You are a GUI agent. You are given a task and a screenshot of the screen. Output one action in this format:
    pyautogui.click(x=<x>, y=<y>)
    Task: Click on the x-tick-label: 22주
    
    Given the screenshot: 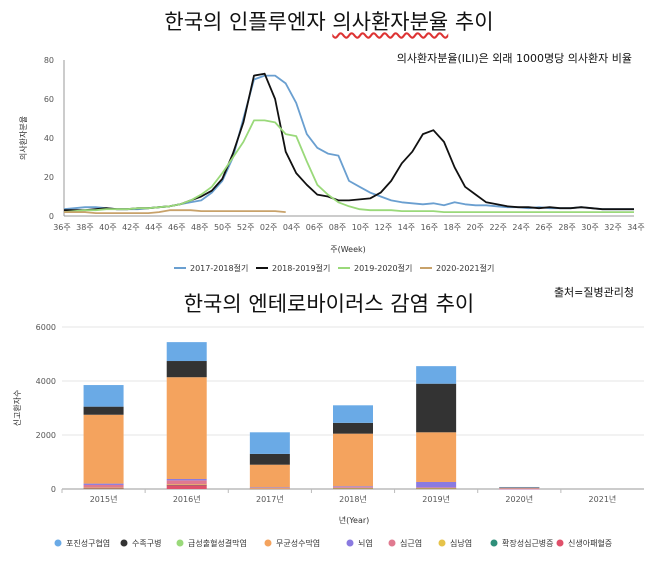 What is the action you would take?
    pyautogui.click(x=498, y=227)
    